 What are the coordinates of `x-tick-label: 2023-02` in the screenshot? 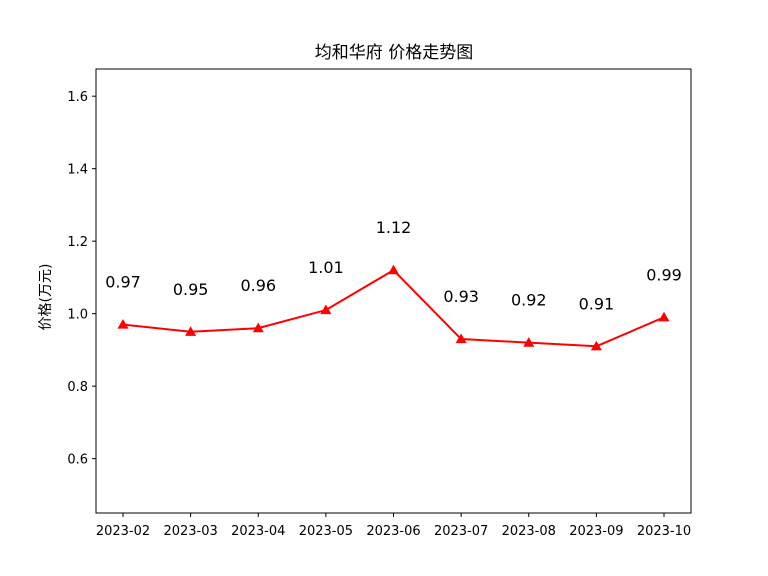 It's located at (123, 531).